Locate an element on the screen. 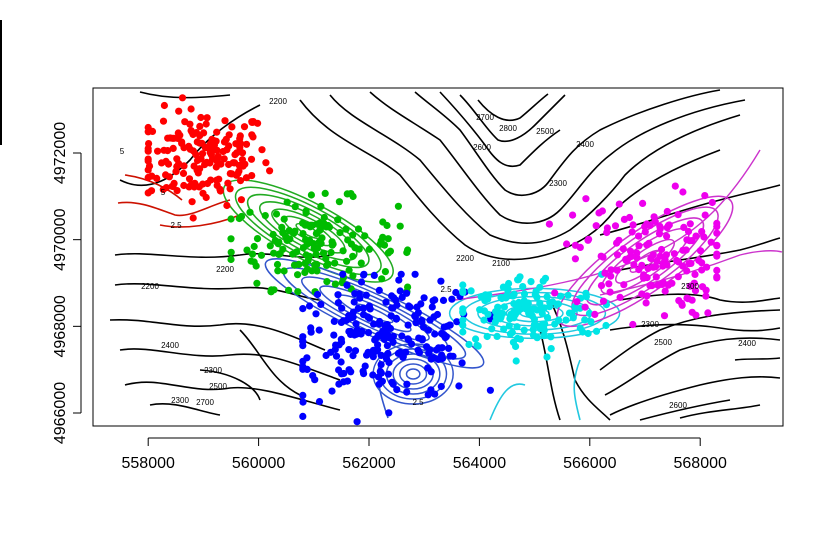 Image resolution: width=830 pixels, height=538 pixels. elevation-contour-label: 2300 is located at coordinates (650, 324).